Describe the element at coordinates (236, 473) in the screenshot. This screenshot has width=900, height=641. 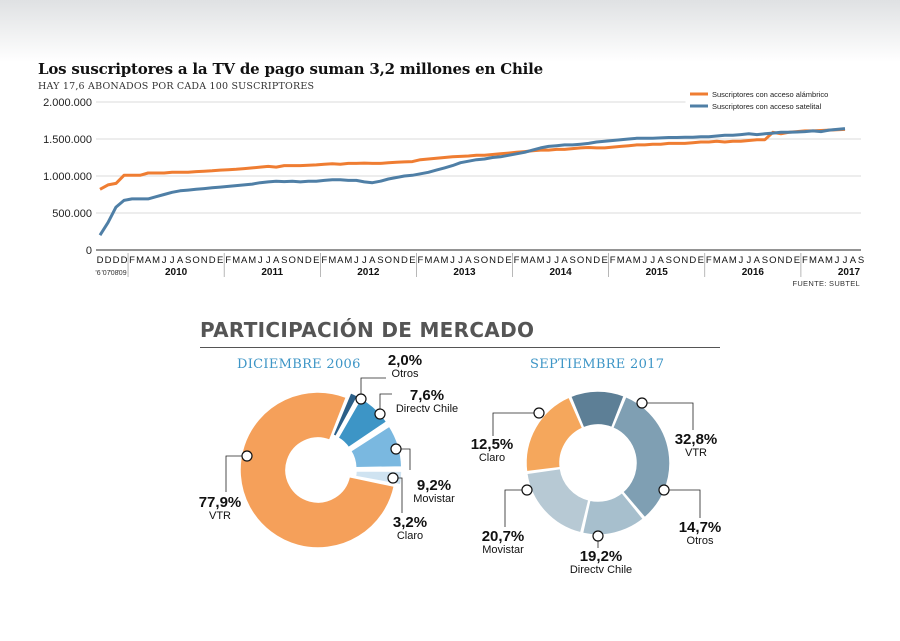
I see `leader-2006-vtr` at that location.